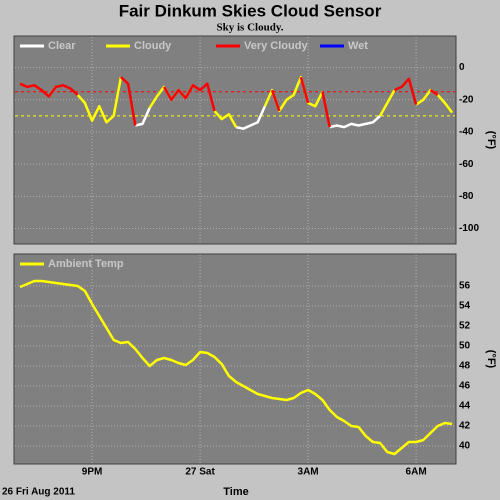  I want to click on y-tick-label: 52, so click(465, 326).